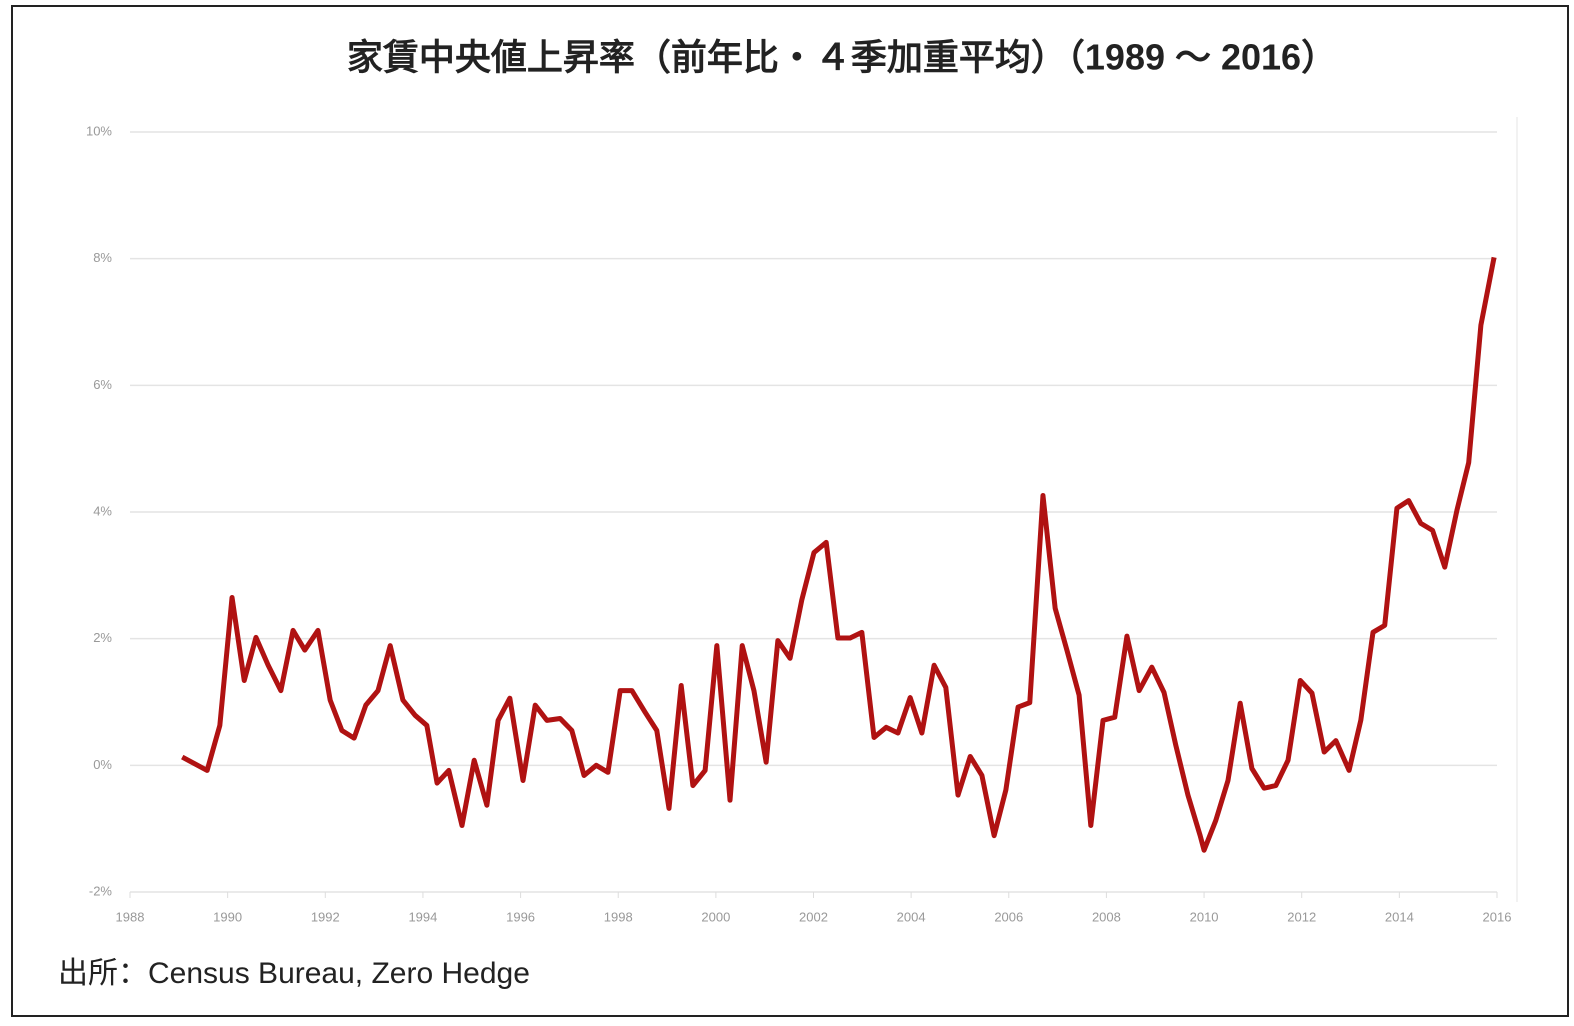 This screenshot has width=1574, height=1026. What do you see at coordinates (99, 130) in the screenshot?
I see `y-tick-label: 10%` at bounding box center [99, 130].